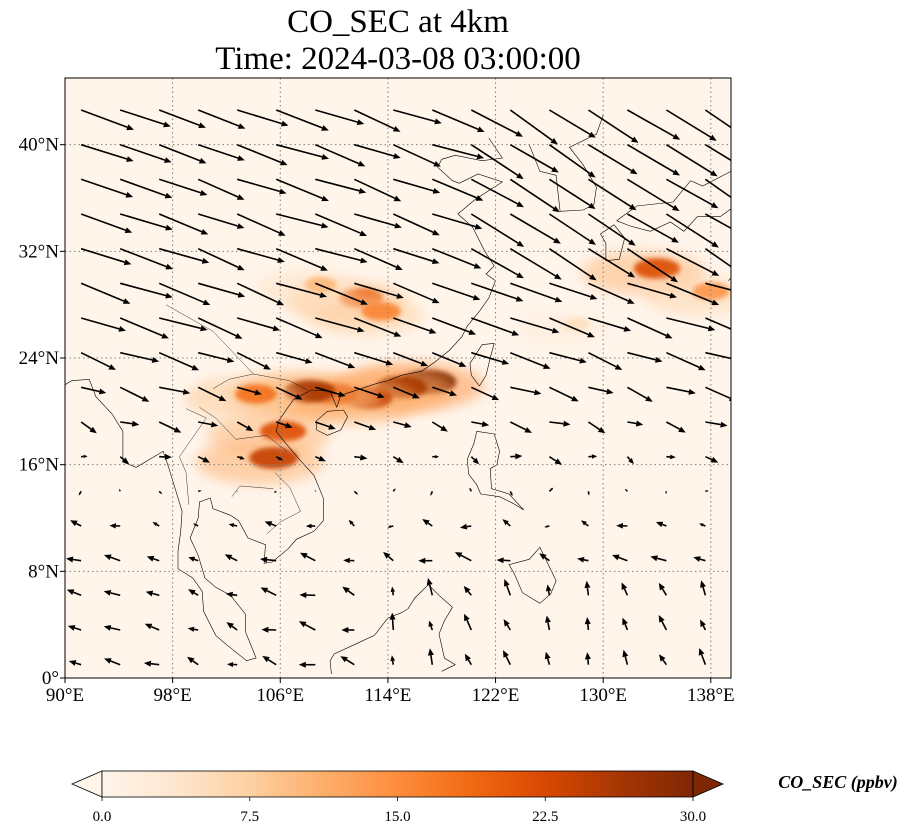 The image size is (916, 836). Describe the element at coordinates (399, 811) in the screenshot. I see `colorbar-ticks: 0.0 7.5 15.0 22.5 30.0` at that location.